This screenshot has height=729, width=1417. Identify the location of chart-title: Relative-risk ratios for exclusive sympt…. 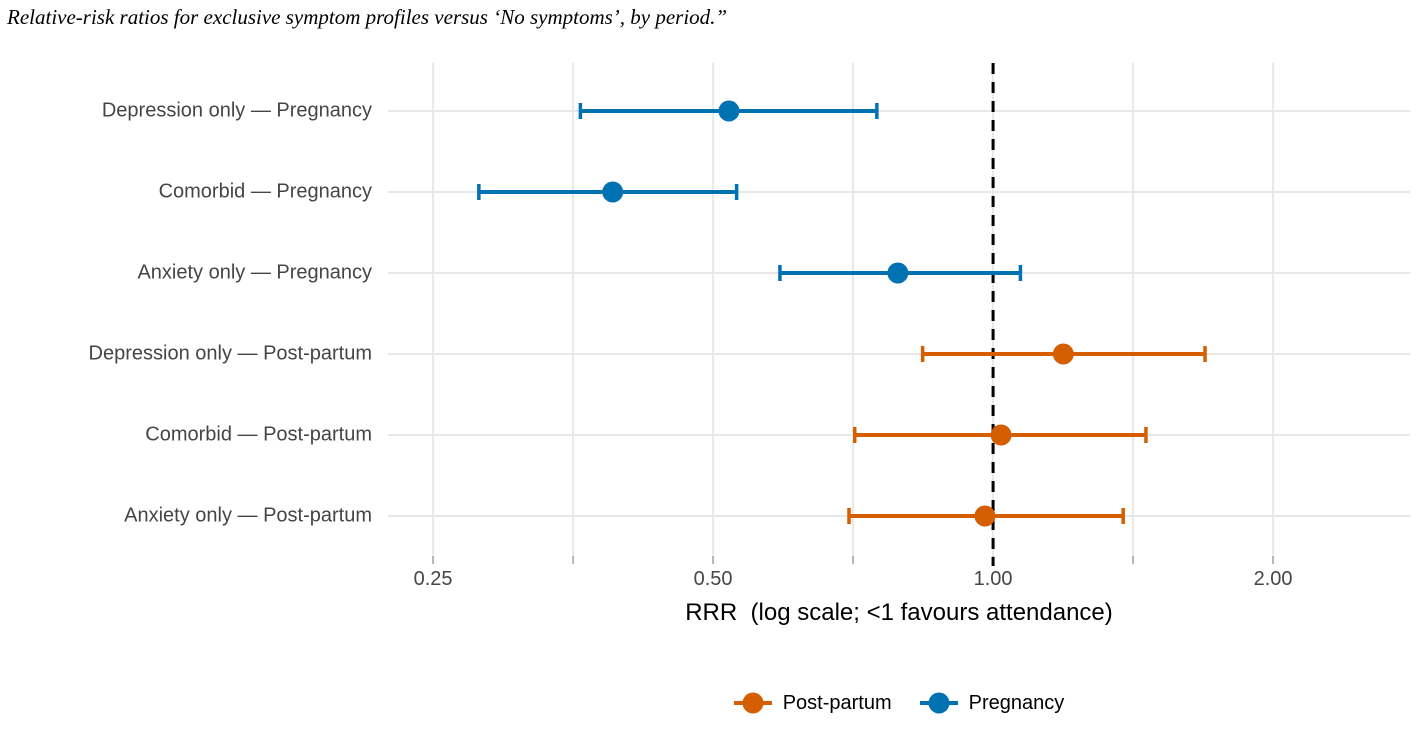
(367, 17).